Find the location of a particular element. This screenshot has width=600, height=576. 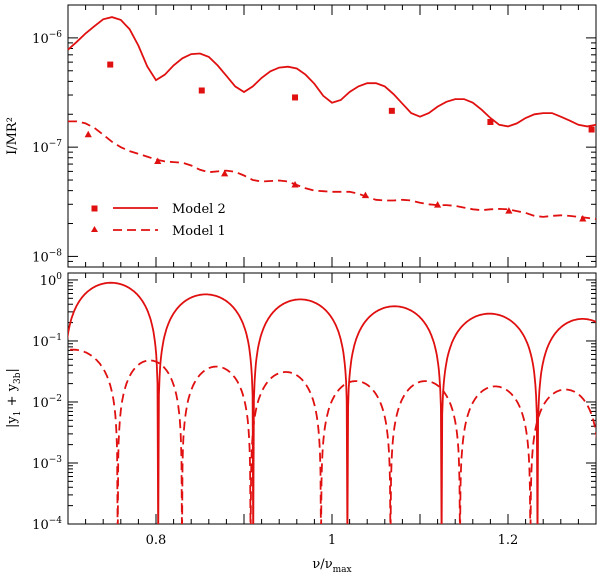

legend-square-marker is located at coordinates (94, 208).